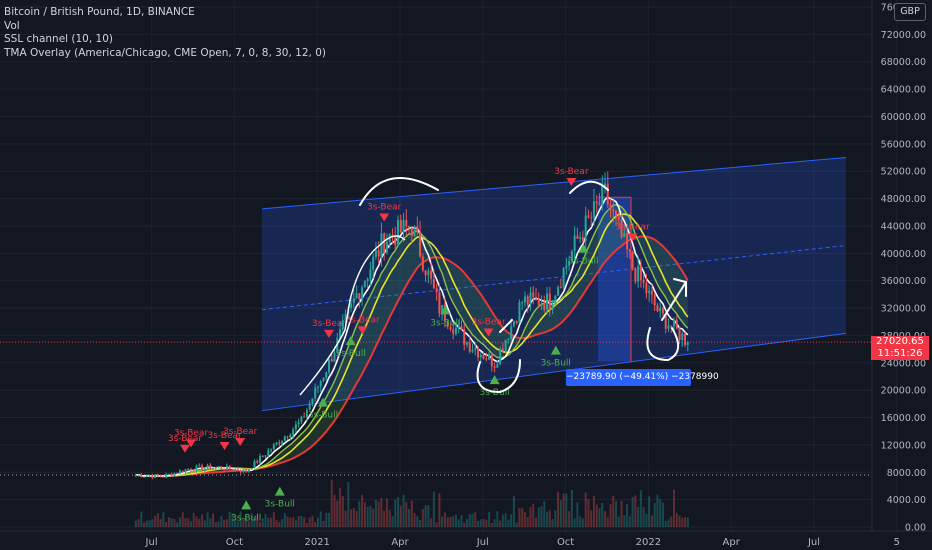 Image resolution: width=932 pixels, height=550 pixels. Describe the element at coordinates (903, 90) in the screenshot. I see `price-tick-label: 64000.00` at that location.